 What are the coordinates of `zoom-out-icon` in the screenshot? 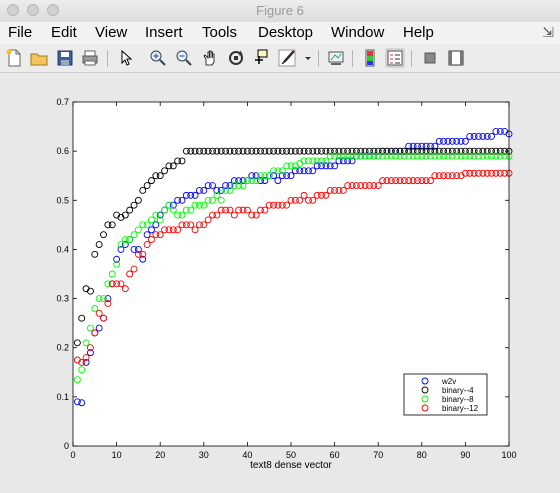 It's located at (184, 58).